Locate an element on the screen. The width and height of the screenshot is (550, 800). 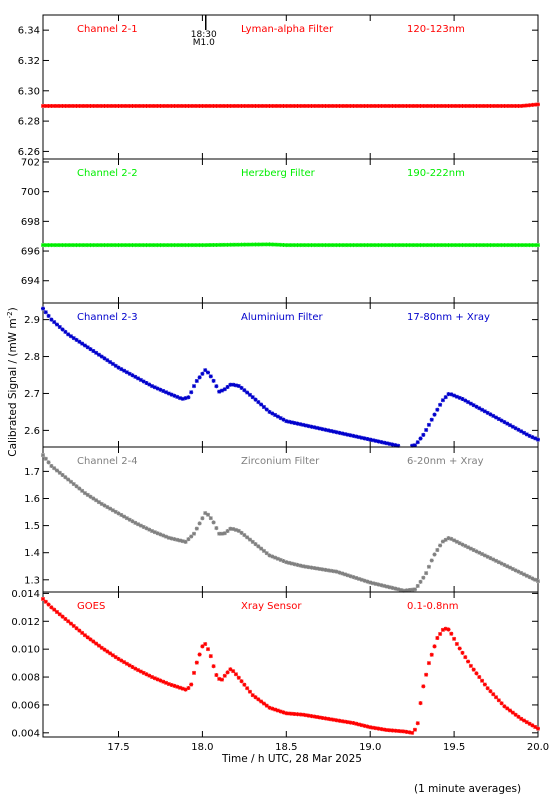
band-label: 17-80nm + Xray is located at coordinates (448, 317).